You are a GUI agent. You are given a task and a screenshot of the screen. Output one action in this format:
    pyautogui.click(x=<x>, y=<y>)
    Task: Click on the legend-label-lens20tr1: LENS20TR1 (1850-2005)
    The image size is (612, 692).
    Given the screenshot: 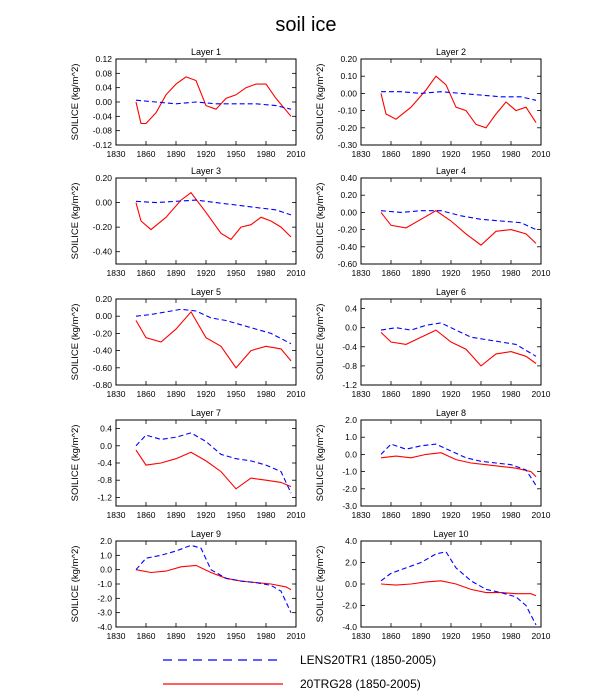 What is the action you would take?
    pyautogui.click(x=368, y=660)
    